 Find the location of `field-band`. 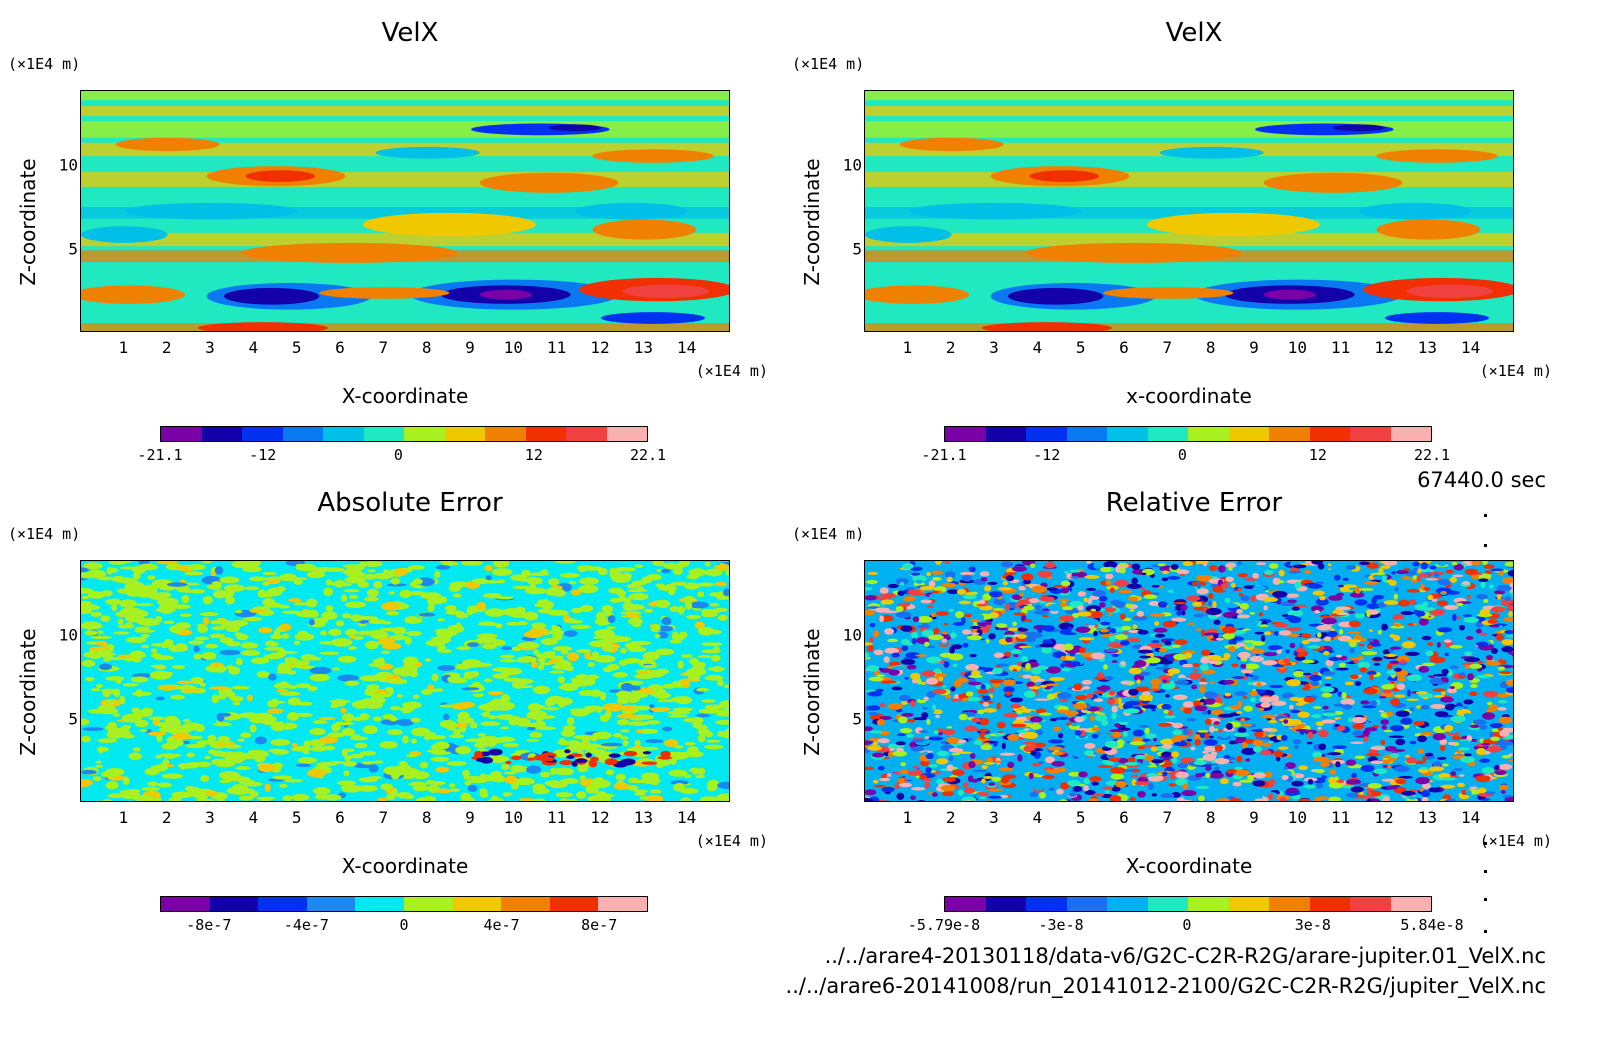

field-band is located at coordinates (405, 111).